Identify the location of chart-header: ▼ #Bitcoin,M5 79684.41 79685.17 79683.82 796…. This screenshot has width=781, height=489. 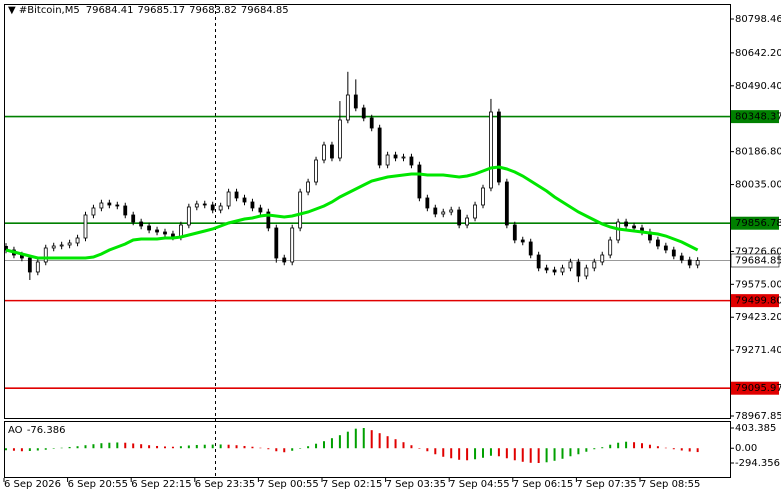
(148, 10).